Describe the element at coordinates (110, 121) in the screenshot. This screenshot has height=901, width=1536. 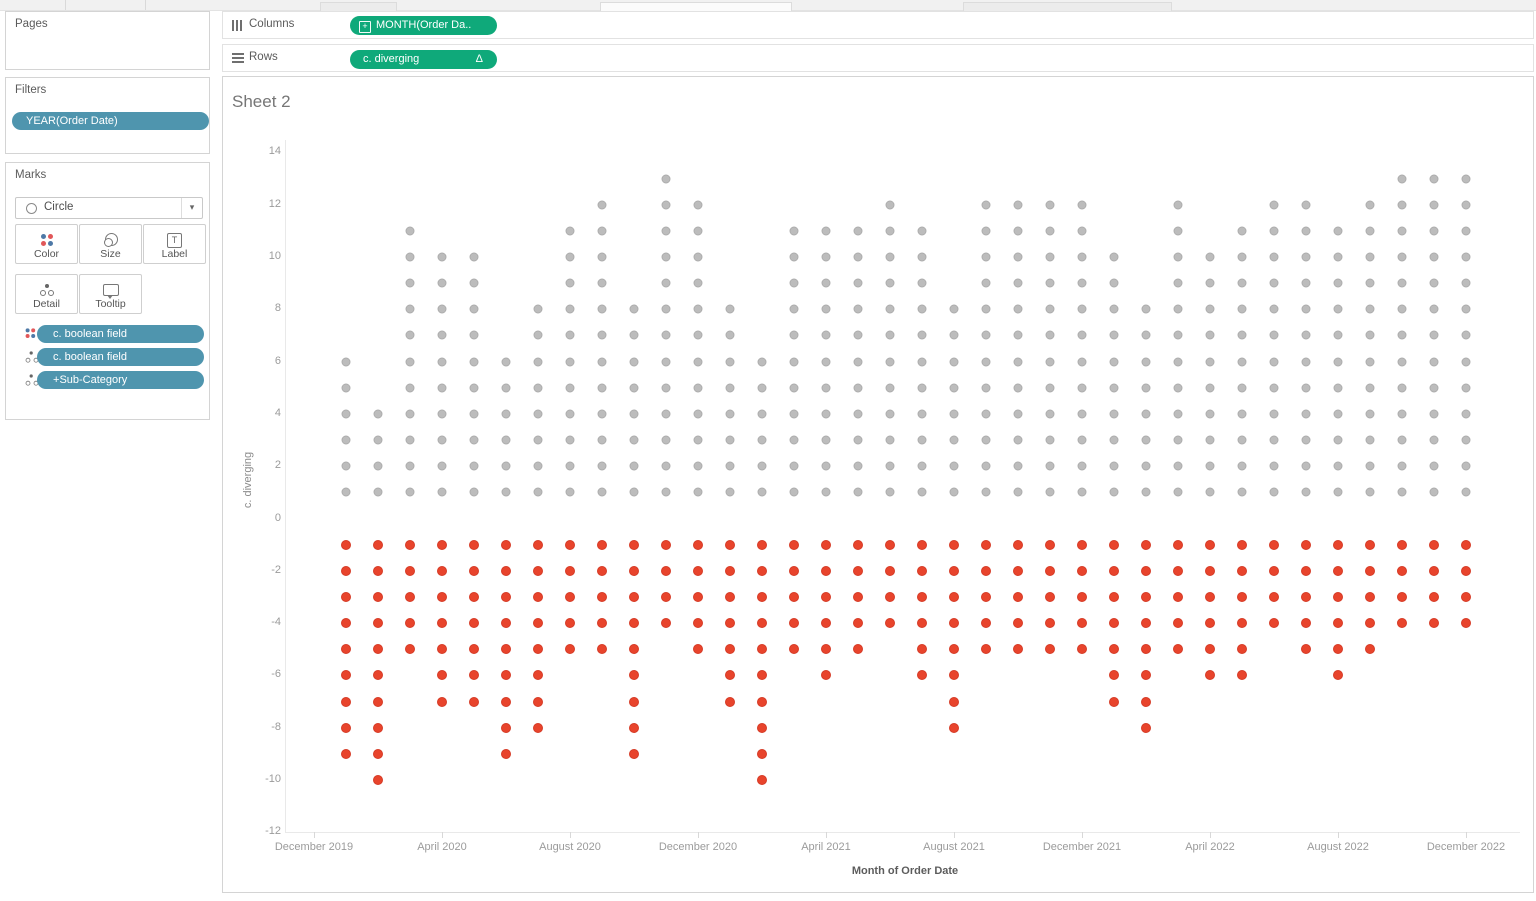
I see `filter-pill-year-order-date: YEAR(Order Date)` at that location.